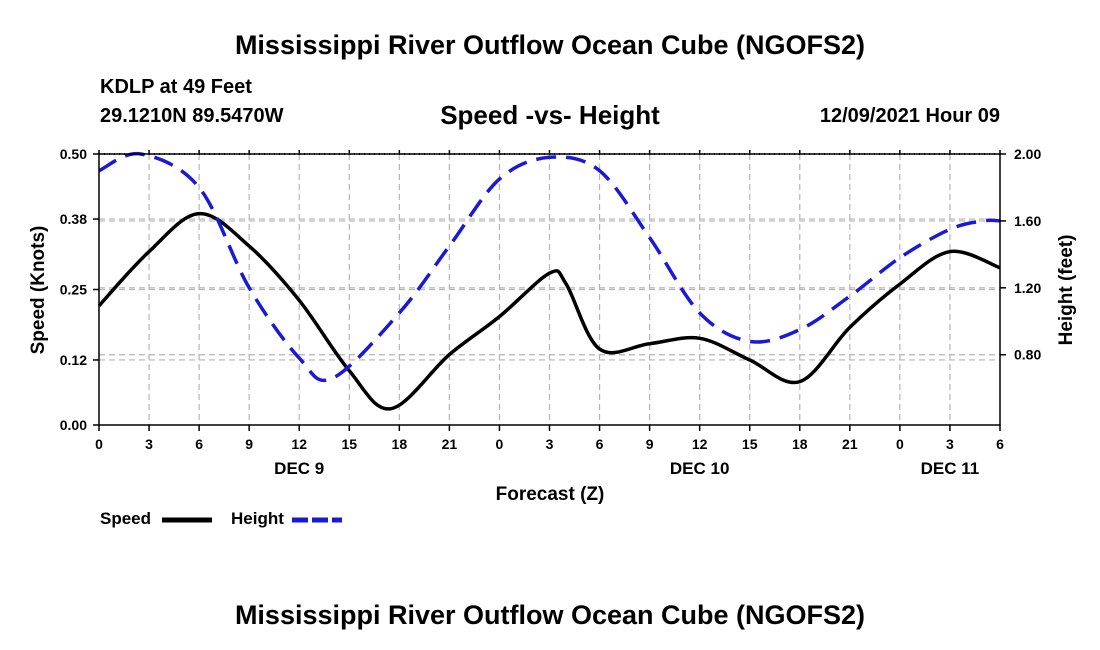 Image resolution: width=1100 pixels, height=650 pixels. I want to click on y2-tick-label: 1.20, so click(1027, 288).